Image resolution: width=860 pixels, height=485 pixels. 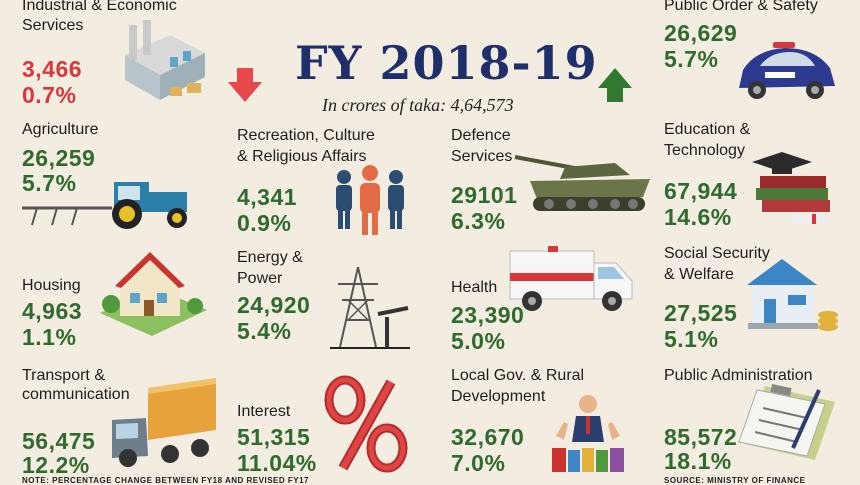 What do you see at coordinates (264, 411) in the screenshot?
I see `interest-label: Interest` at bounding box center [264, 411].